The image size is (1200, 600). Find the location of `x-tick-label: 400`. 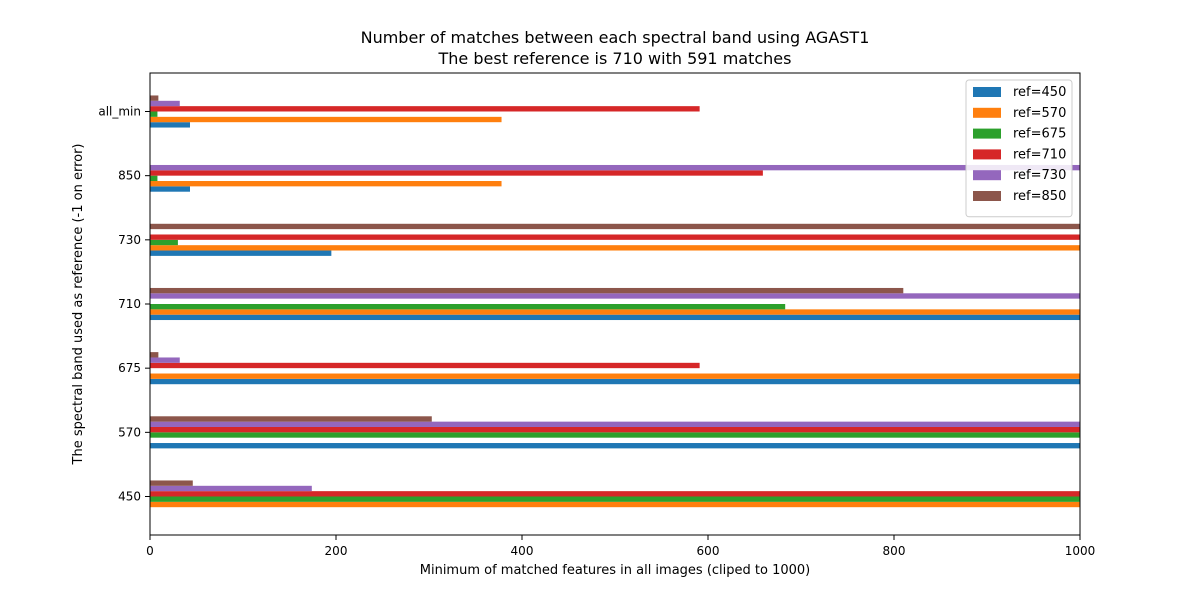

x-tick-label: 400 is located at coordinates (522, 551).